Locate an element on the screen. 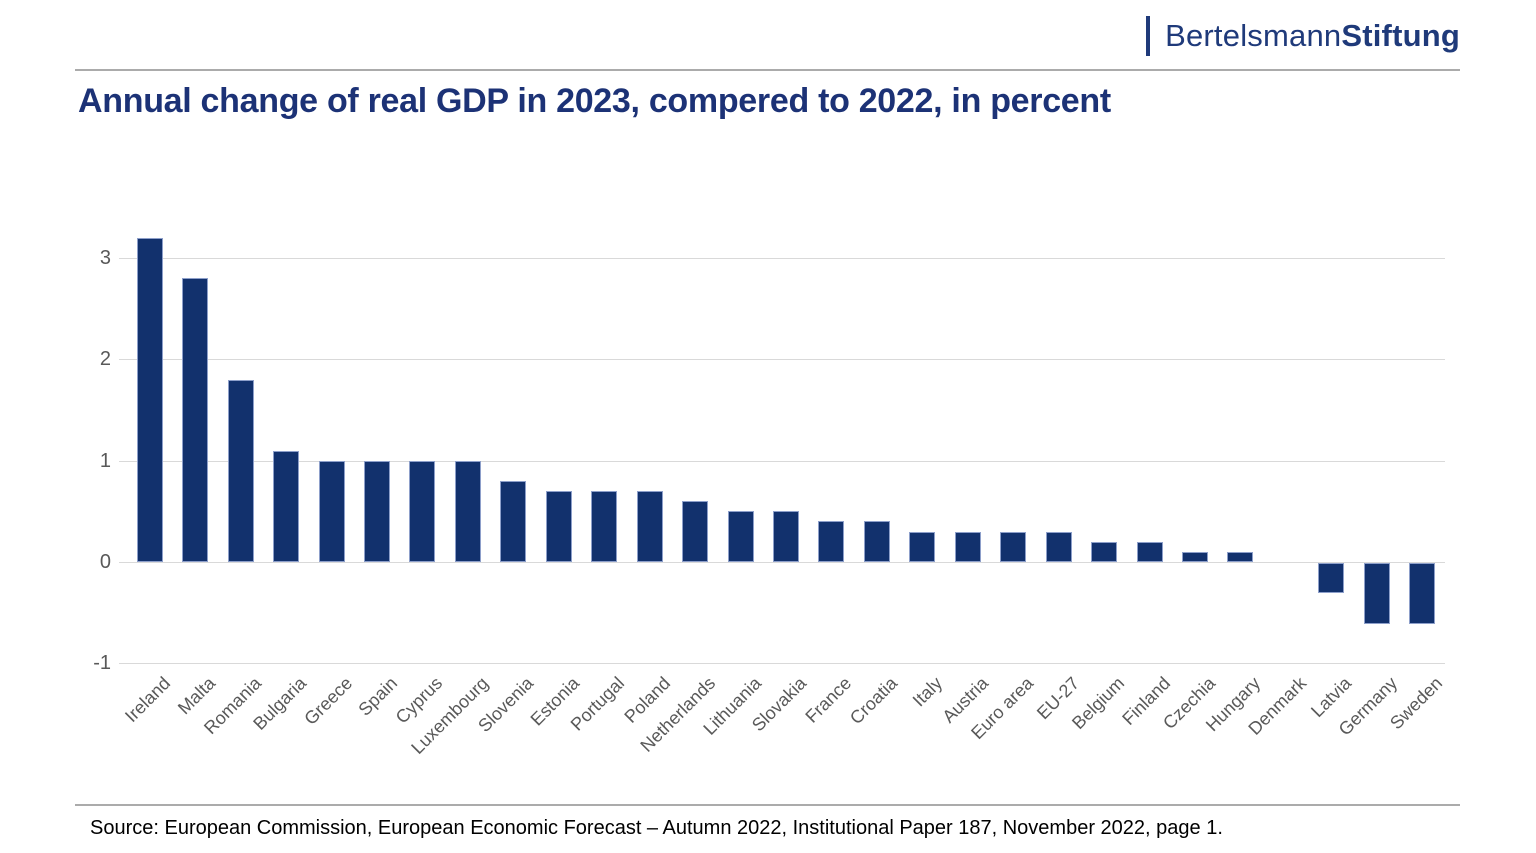  bar-bulgaria is located at coordinates (286, 506).